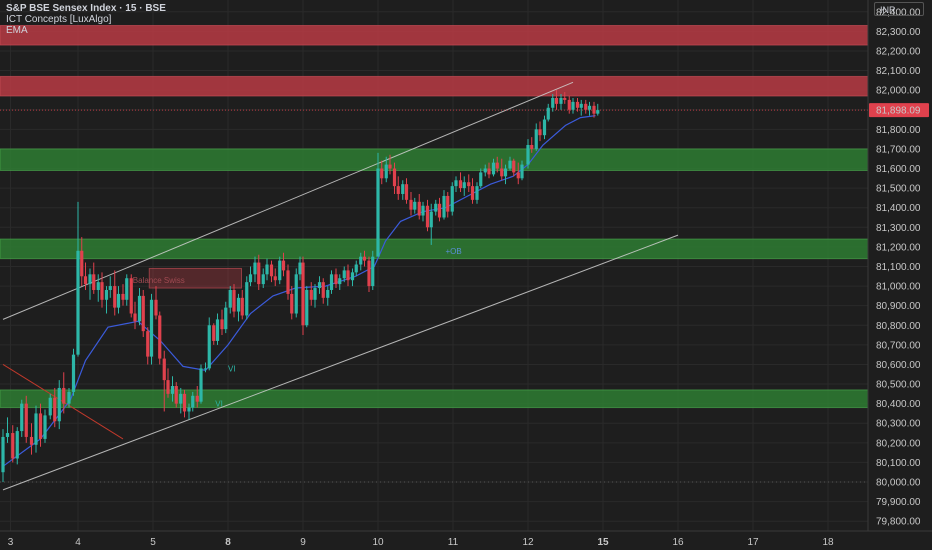 The width and height of the screenshot is (932, 550). Describe the element at coordinates (11, 542) in the screenshot. I see `x-tick-label: 3` at that location.